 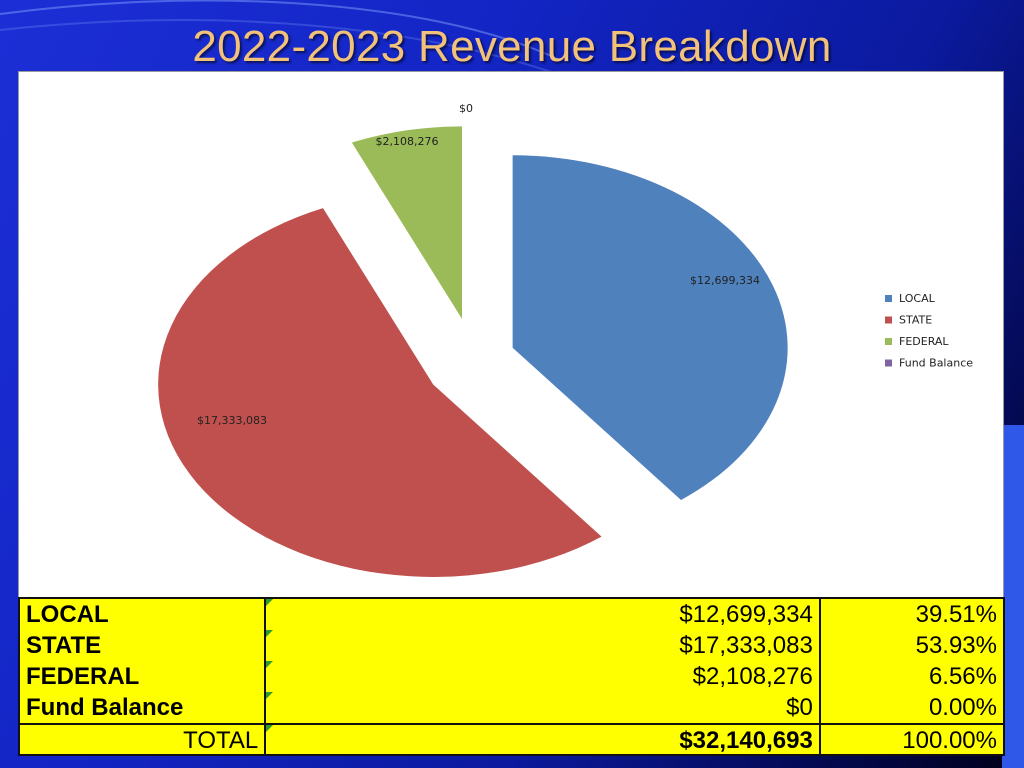 What do you see at coordinates (725, 280) in the screenshot?
I see `data-label: $12,699,334` at bounding box center [725, 280].